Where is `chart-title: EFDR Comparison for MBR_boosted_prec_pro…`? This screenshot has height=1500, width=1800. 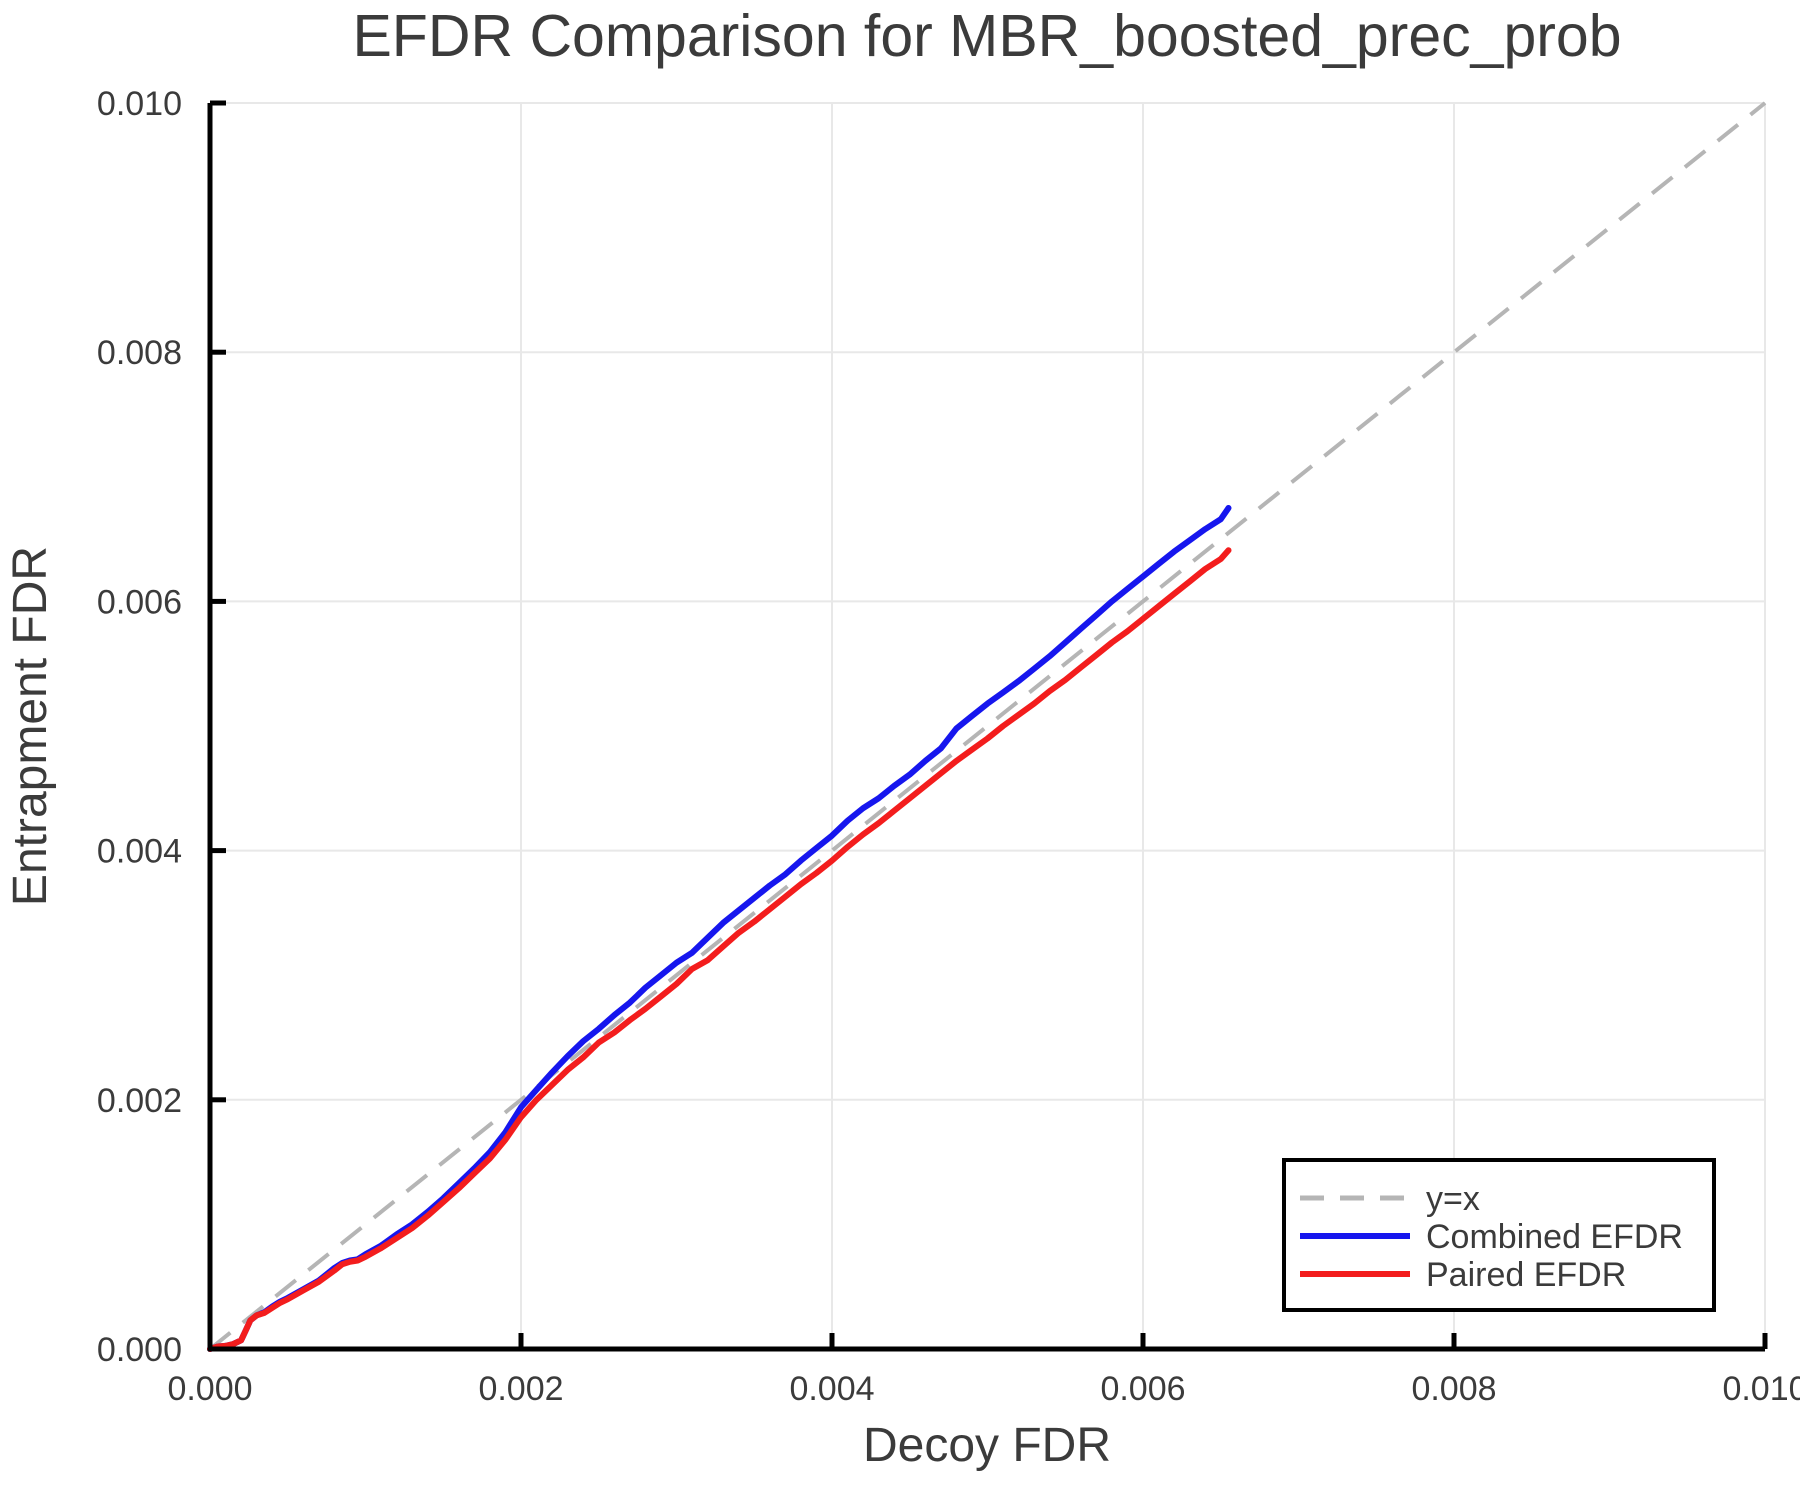
chart-title: EFDR Comparison for MBR_boosted_prec_pro… is located at coordinates (986, 36).